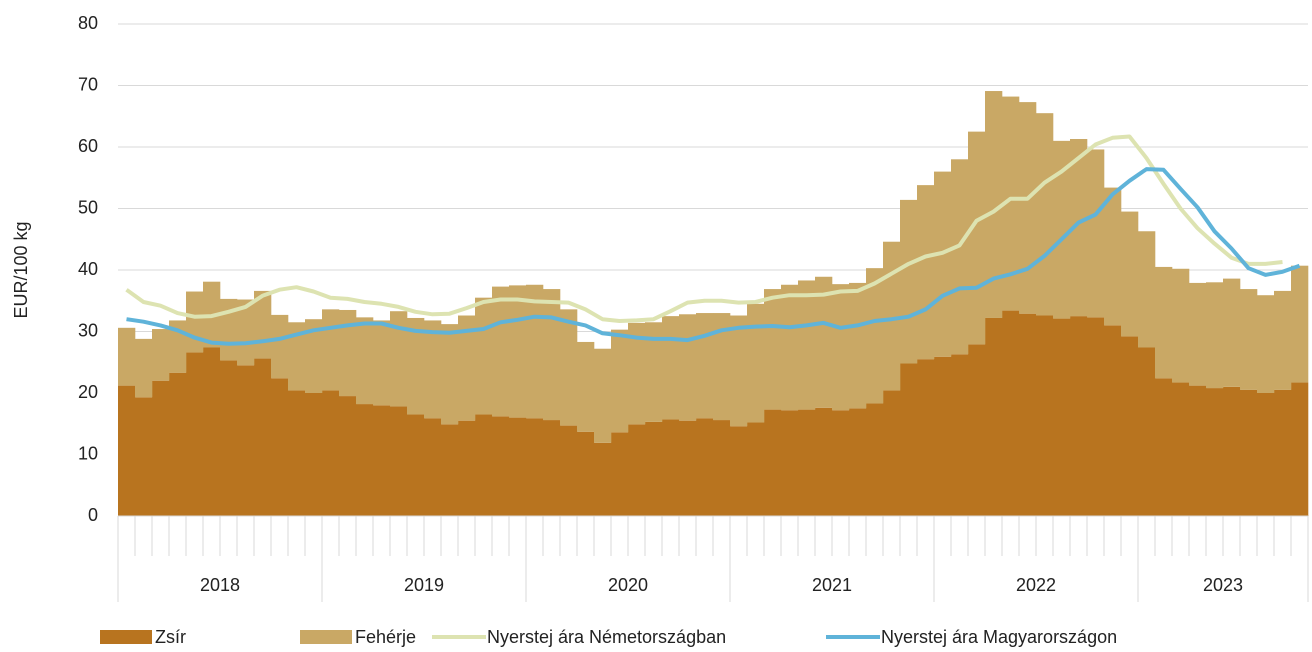 The height and width of the screenshot is (652, 1312). Describe the element at coordinates (88, 330) in the screenshot. I see `y-tick-label: 30` at that location.